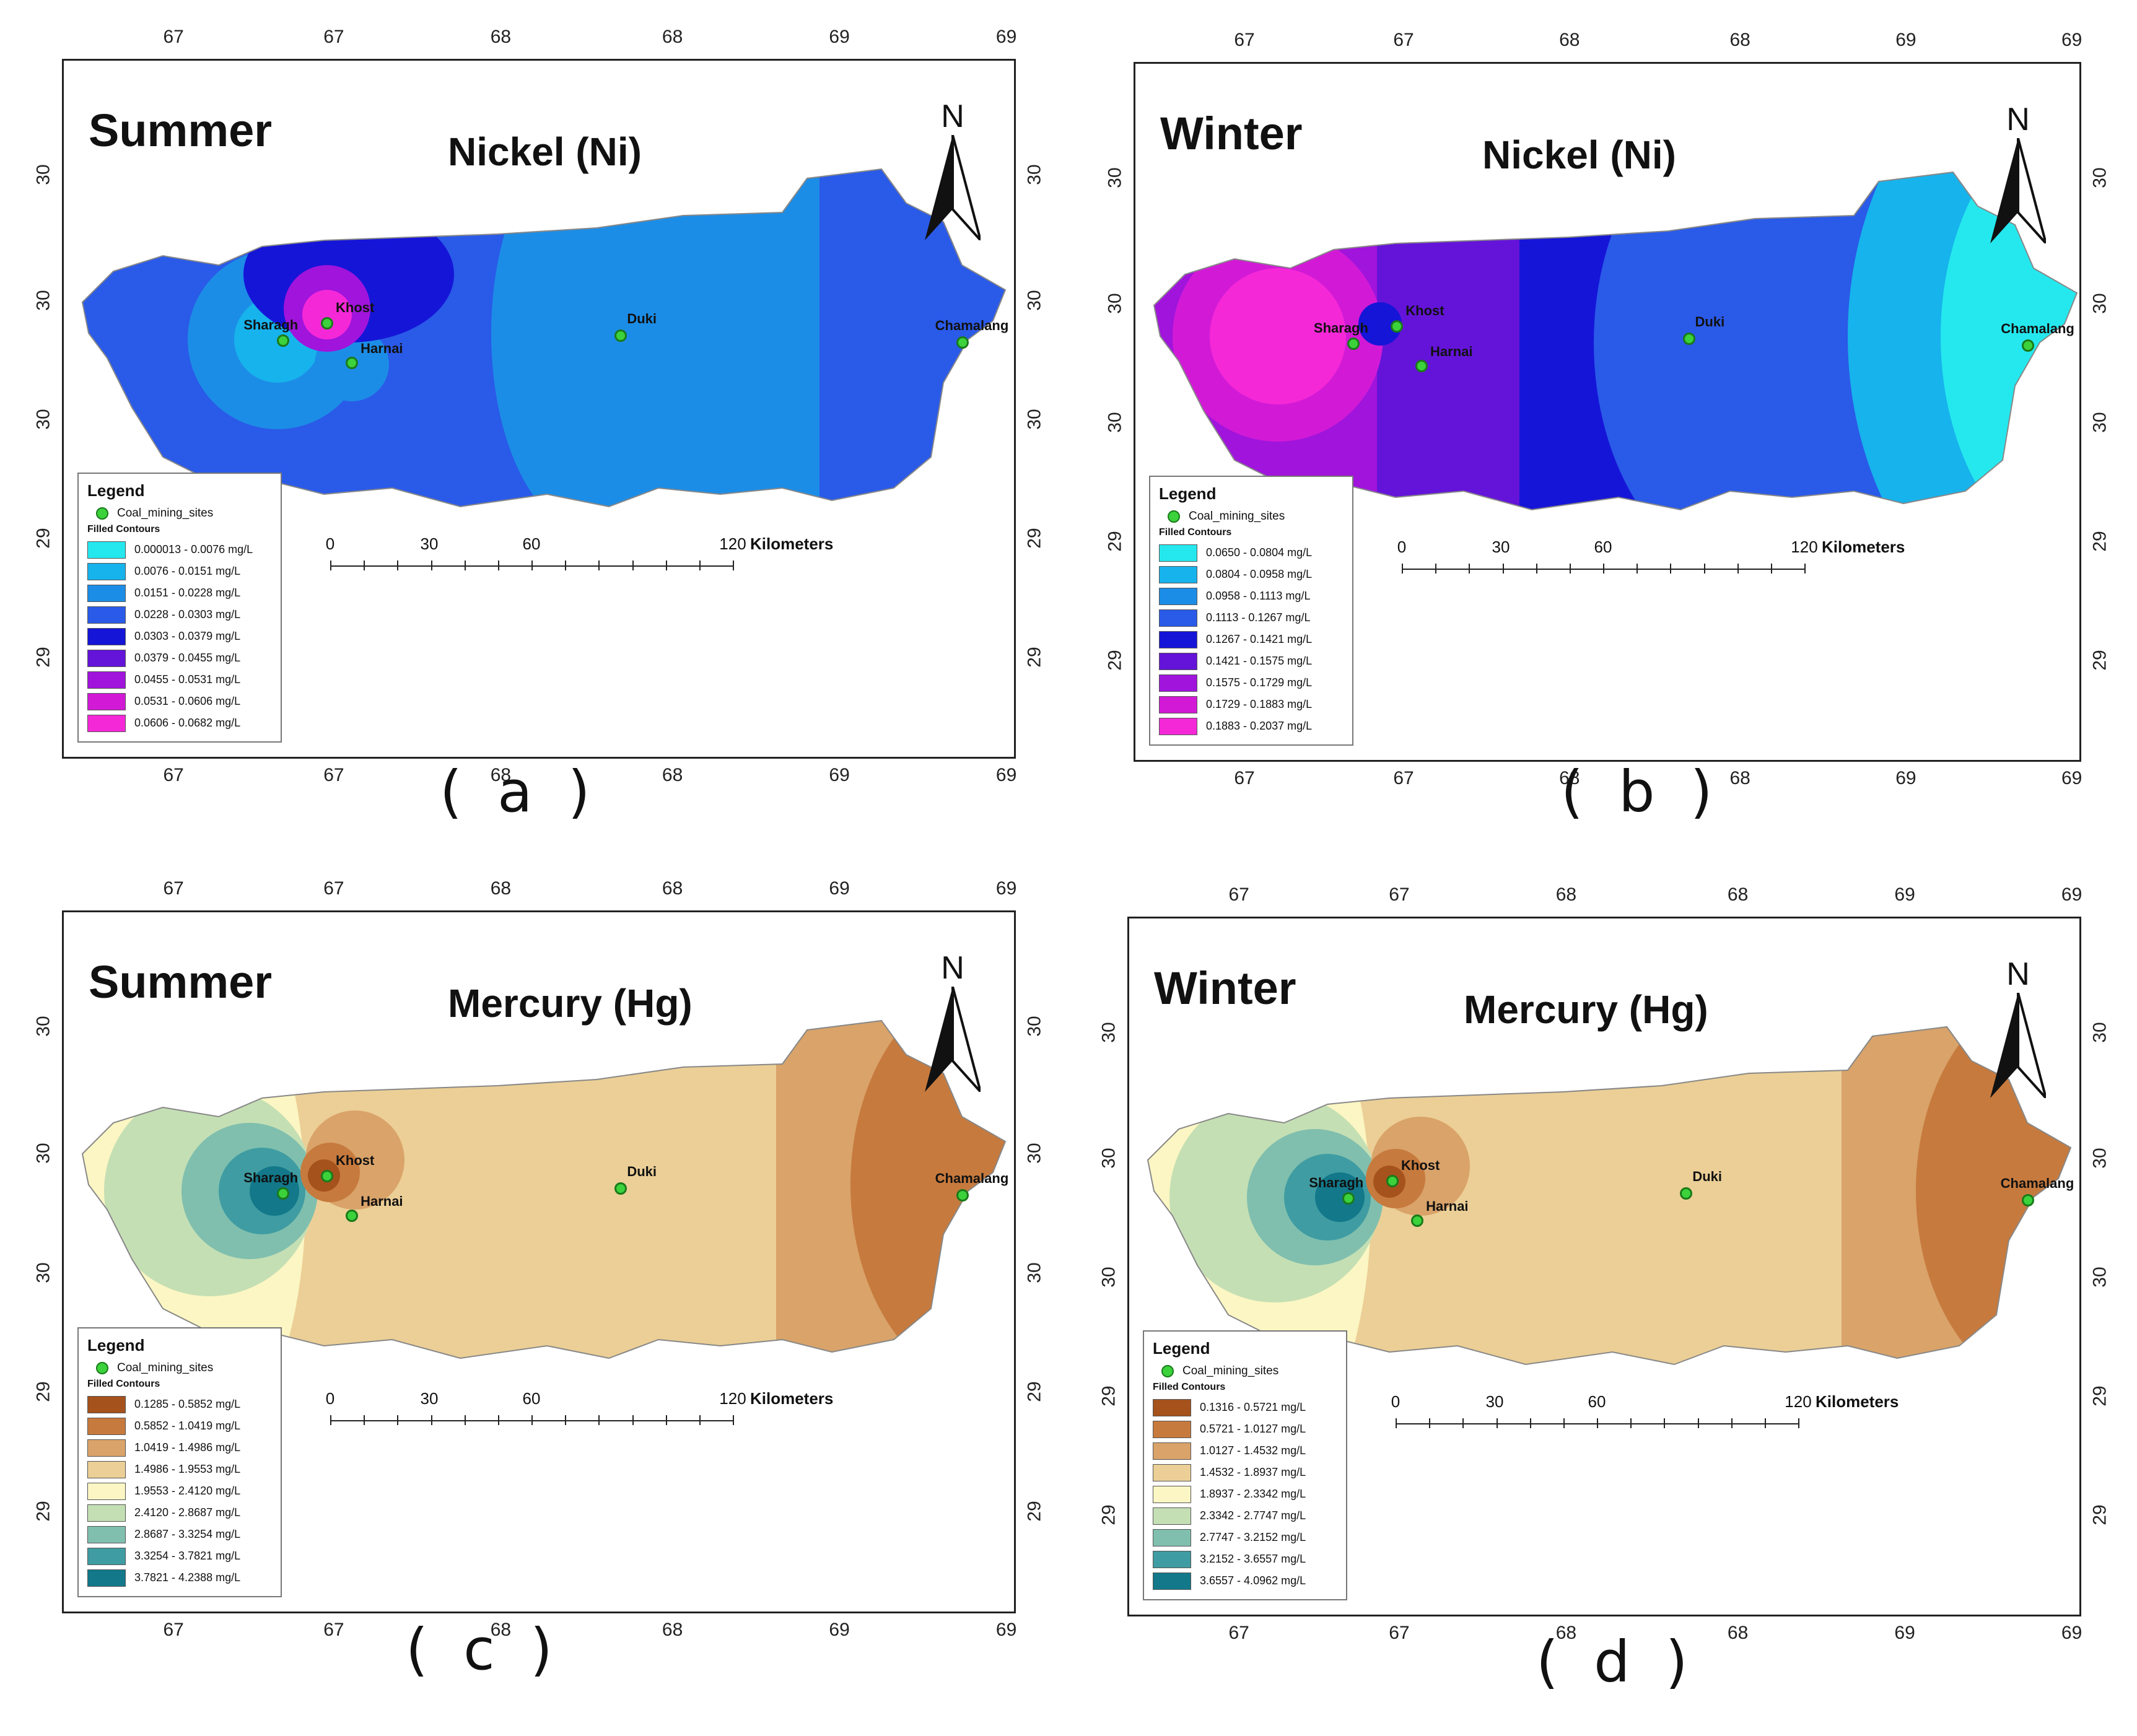 The width and height of the screenshot is (2137, 1736). I want to click on legend-row: 0.5721 - 1.0127 mg/L, so click(1245, 1429).